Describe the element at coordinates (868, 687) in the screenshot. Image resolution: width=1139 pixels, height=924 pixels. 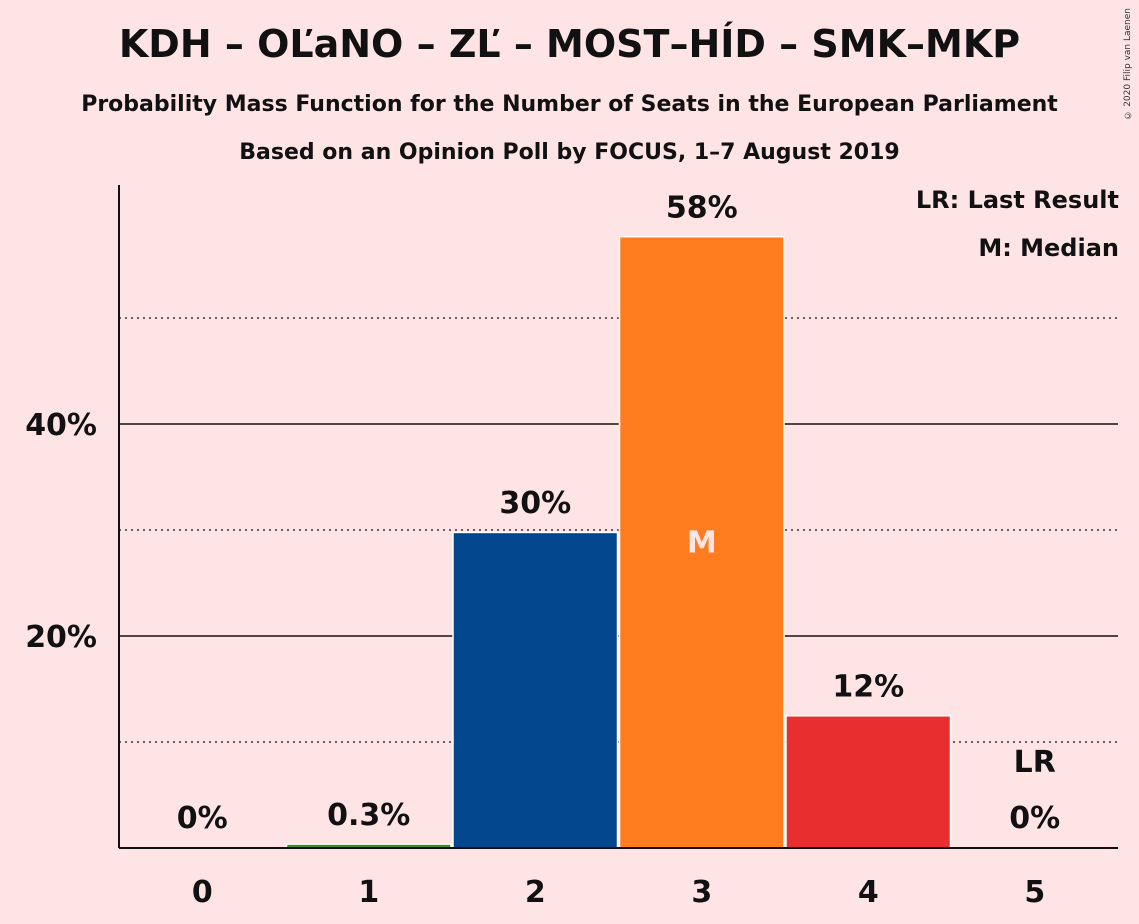
I see `bar-value-label: 12%` at that location.